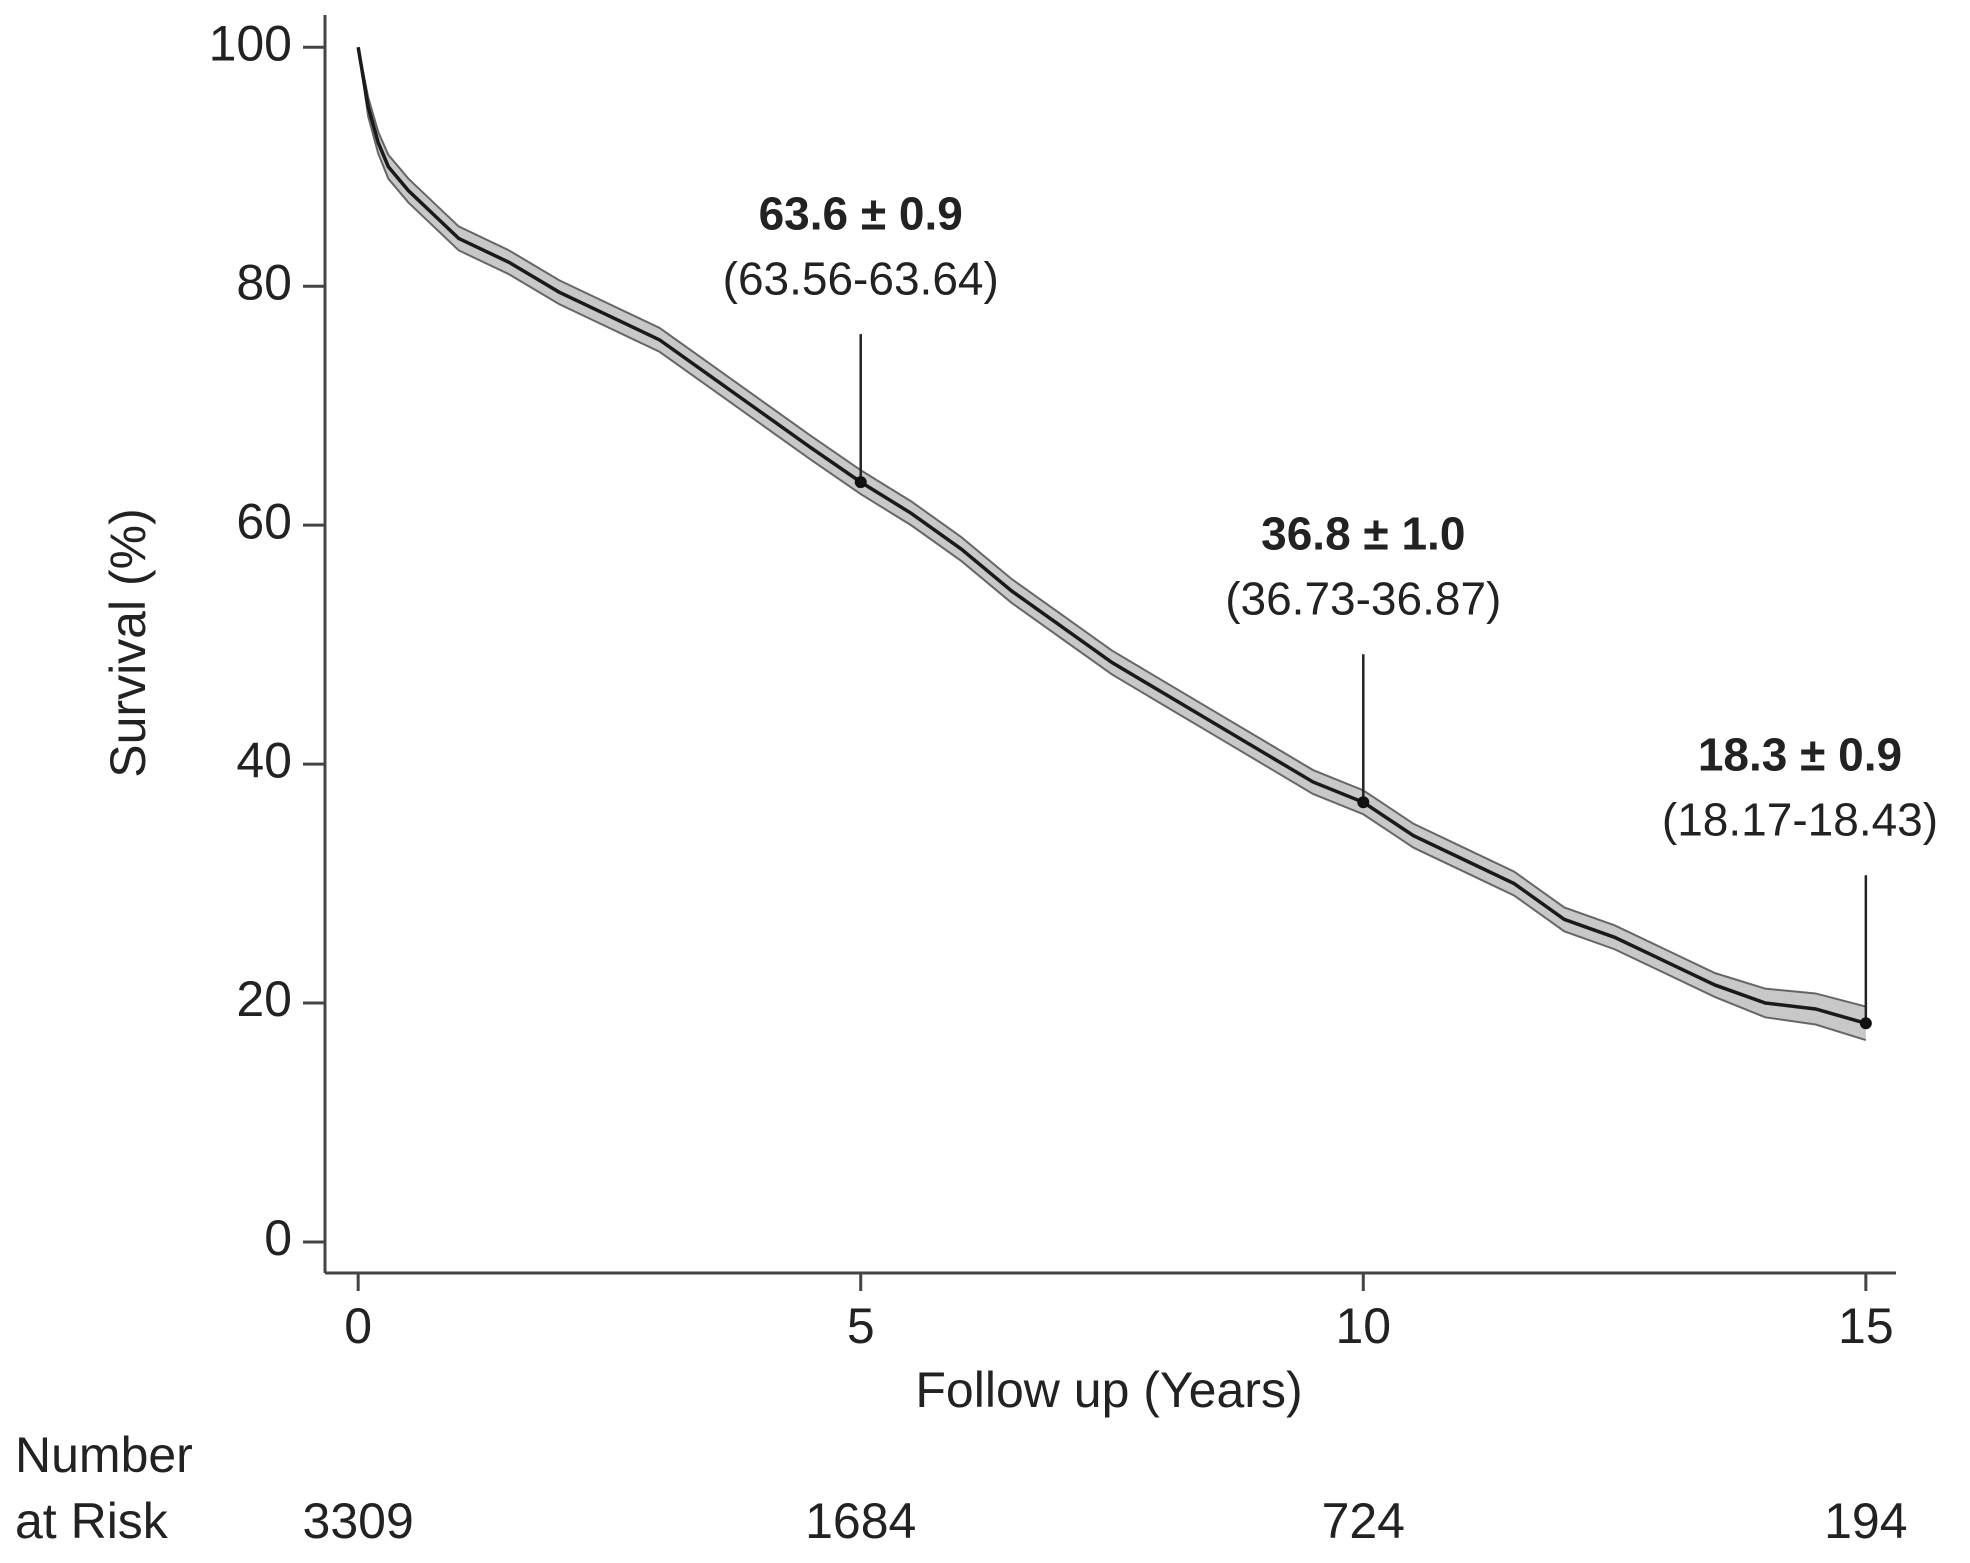 The height and width of the screenshot is (1563, 1970). I want to click on y-tick-label: 100, so click(250, 43).